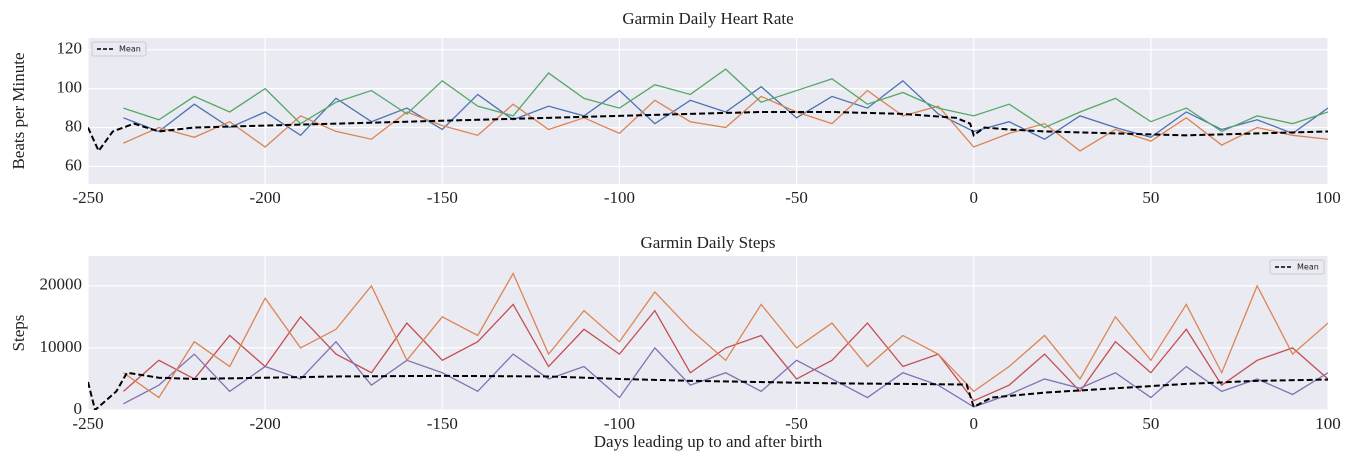 This screenshot has width=1364, height=458. I want to click on y-axis-label: Beats per Minute, so click(18, 110).